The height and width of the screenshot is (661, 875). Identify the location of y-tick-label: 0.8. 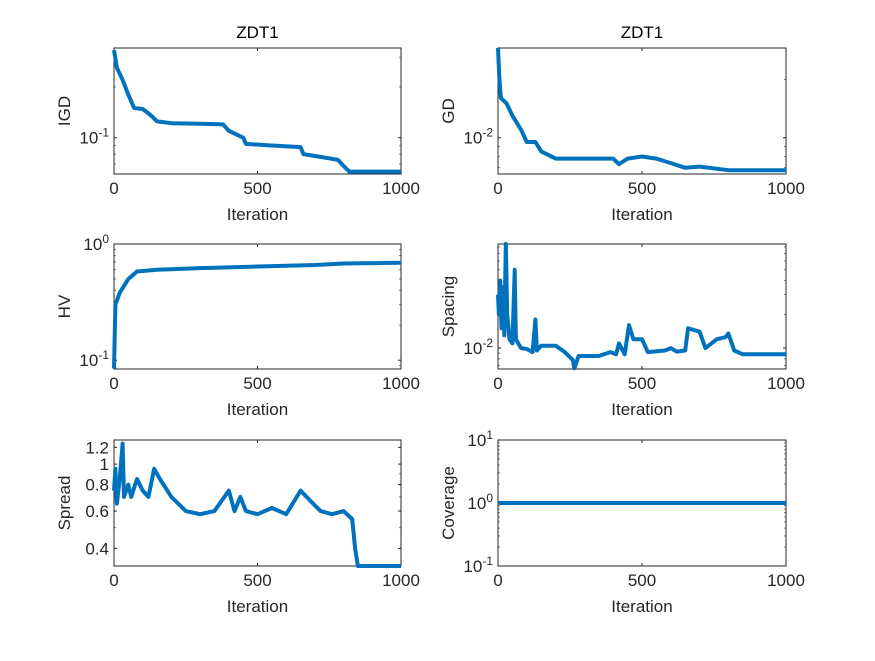
(97, 485).